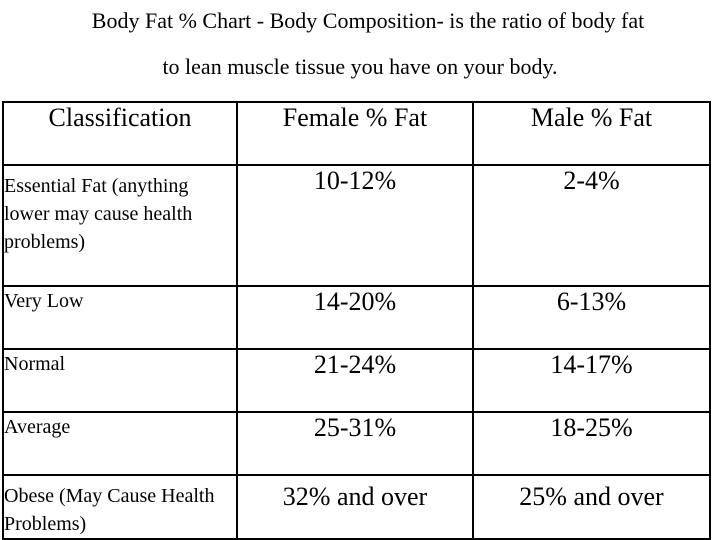 The width and height of the screenshot is (720, 540). I want to click on female-fat-cell: 21-24%, so click(355, 380).